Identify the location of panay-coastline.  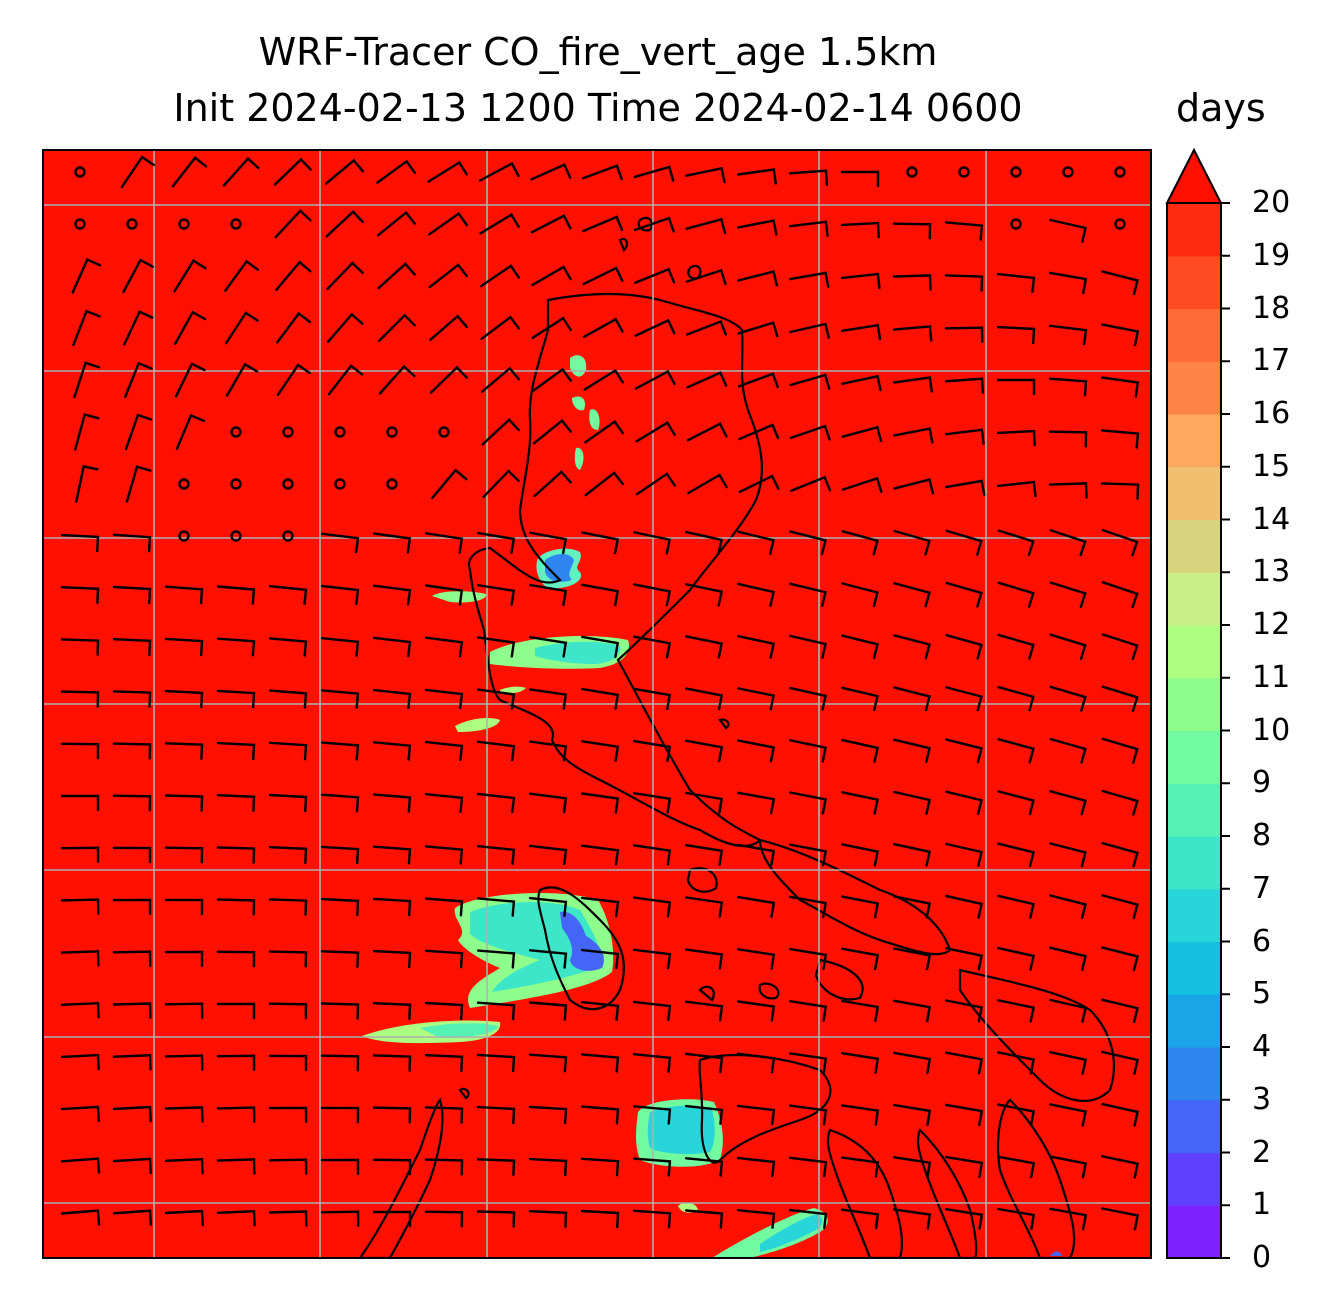
(765, 1108).